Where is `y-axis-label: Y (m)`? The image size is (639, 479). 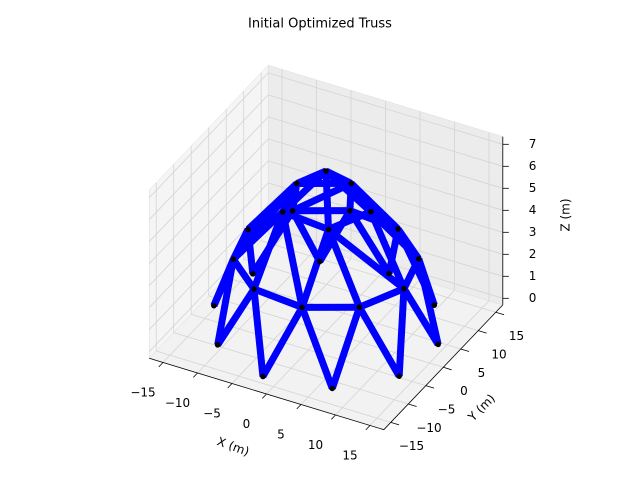 y-axis-label: Y (m) is located at coordinates (481, 407).